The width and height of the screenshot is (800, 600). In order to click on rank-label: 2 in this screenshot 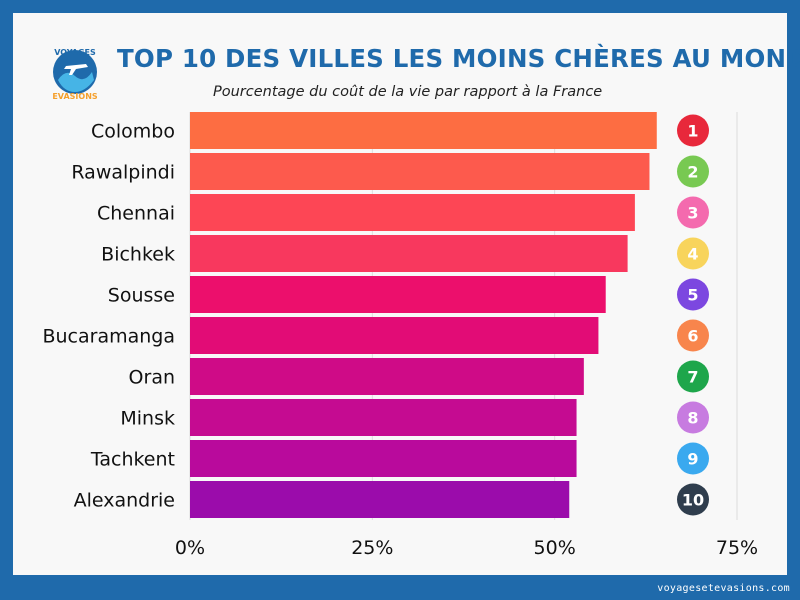, I will do `click(692, 172)`.